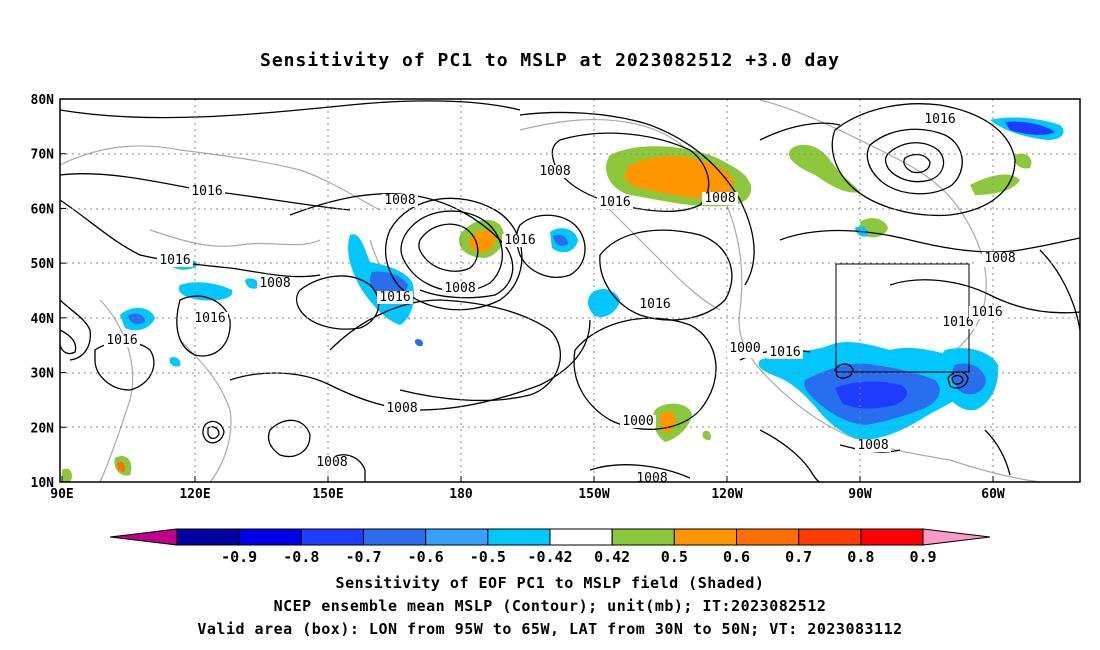 Image resolution: width=1100 pixels, height=650 pixels. I want to click on lat-label: 50N, so click(43, 264).